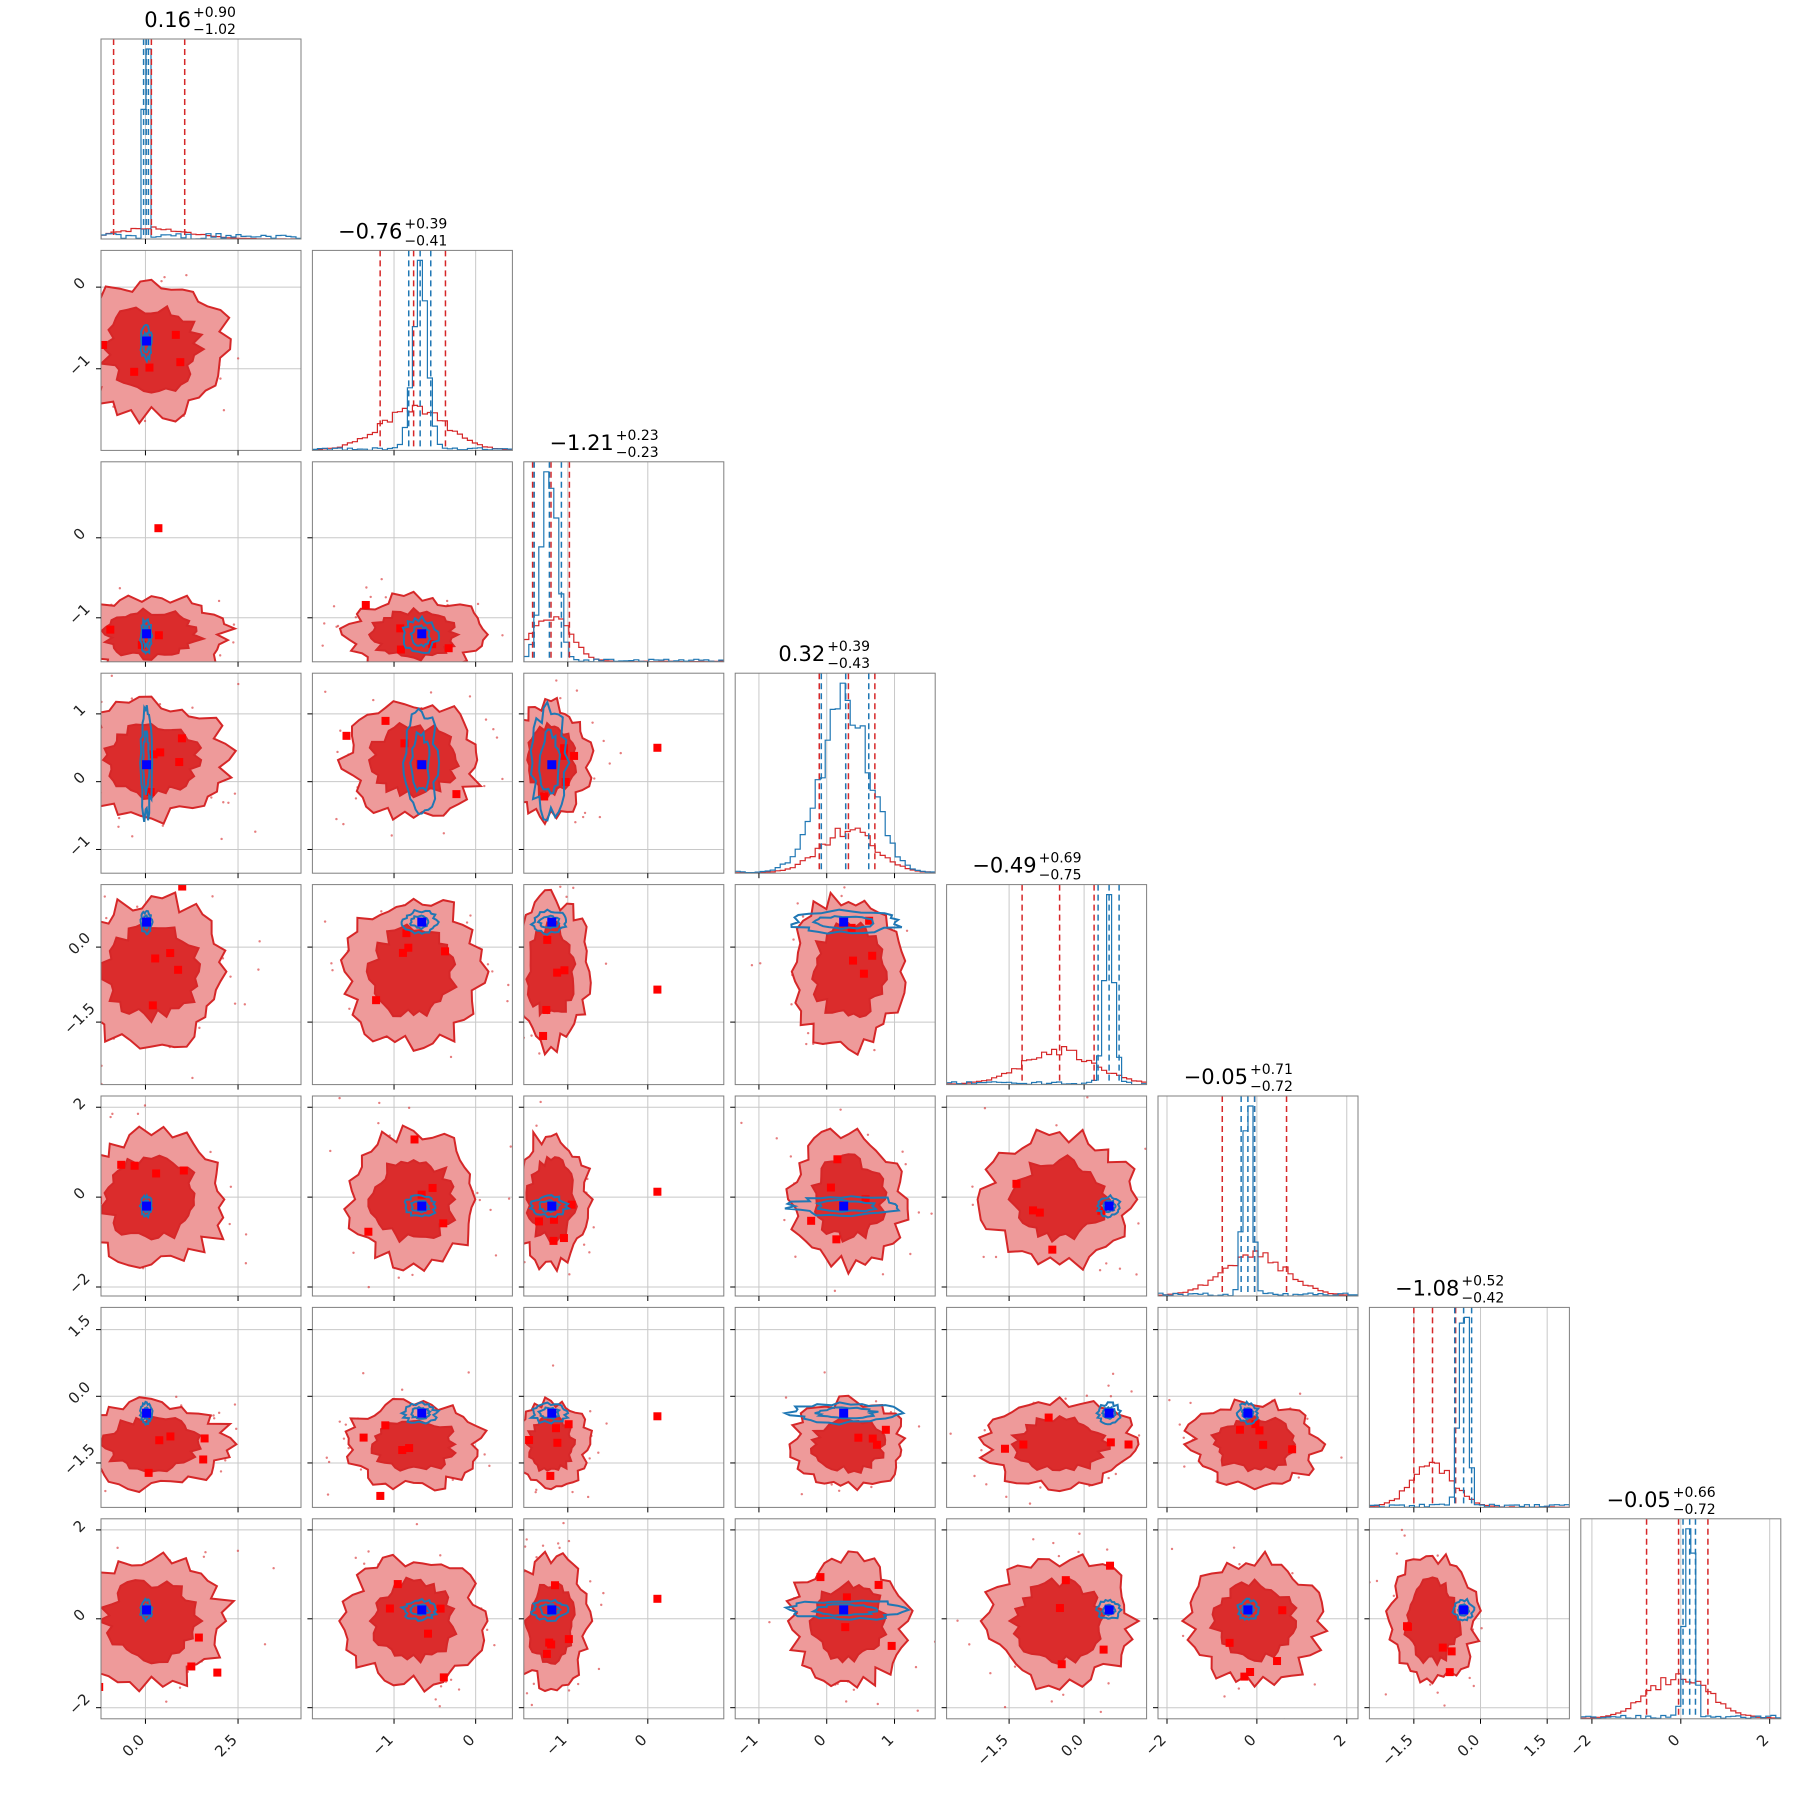  I want to click on y-tick-label: −1.5, so click(79, 1459).